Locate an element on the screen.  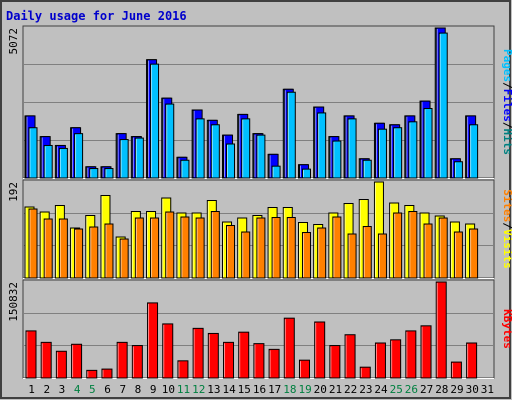
day-label: 22 is located at coordinates (350, 389).